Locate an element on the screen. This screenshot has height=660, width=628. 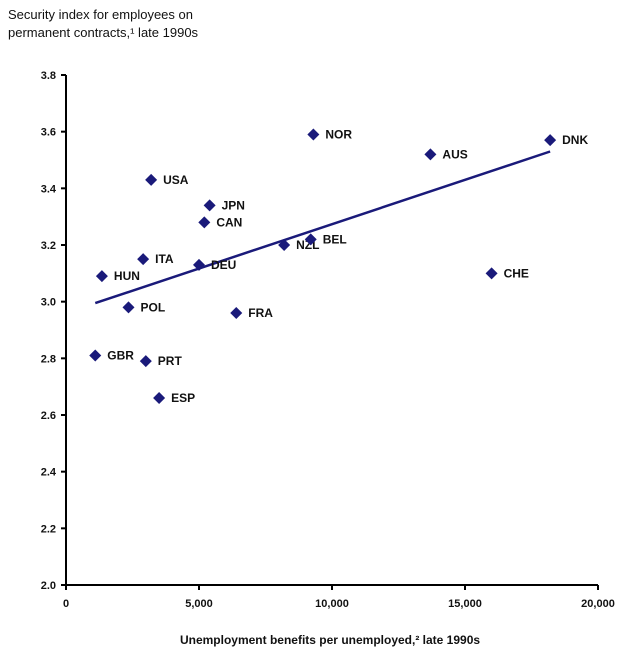
data-point-label: POL is located at coordinates (153, 307).